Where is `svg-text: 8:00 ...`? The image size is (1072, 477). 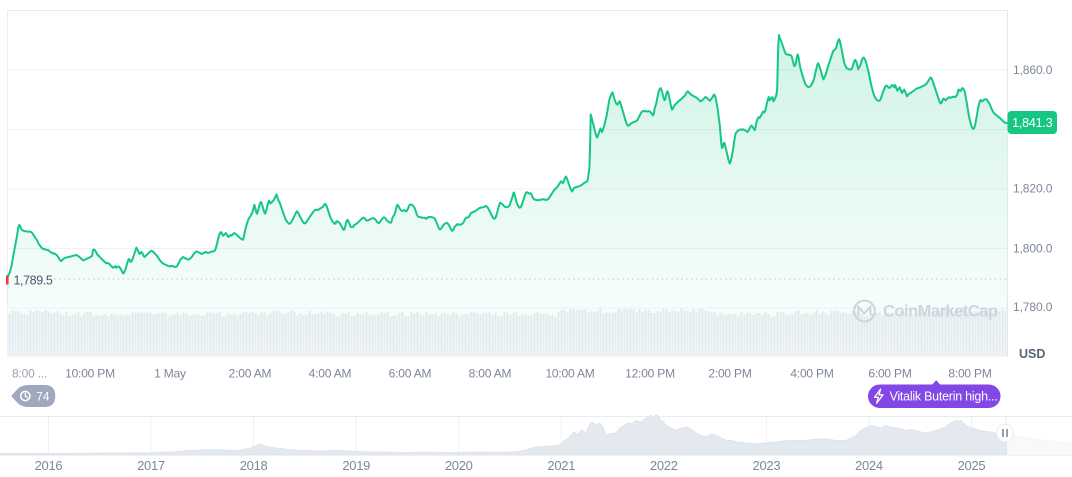
svg-text: 8:00 ... is located at coordinates (29, 374).